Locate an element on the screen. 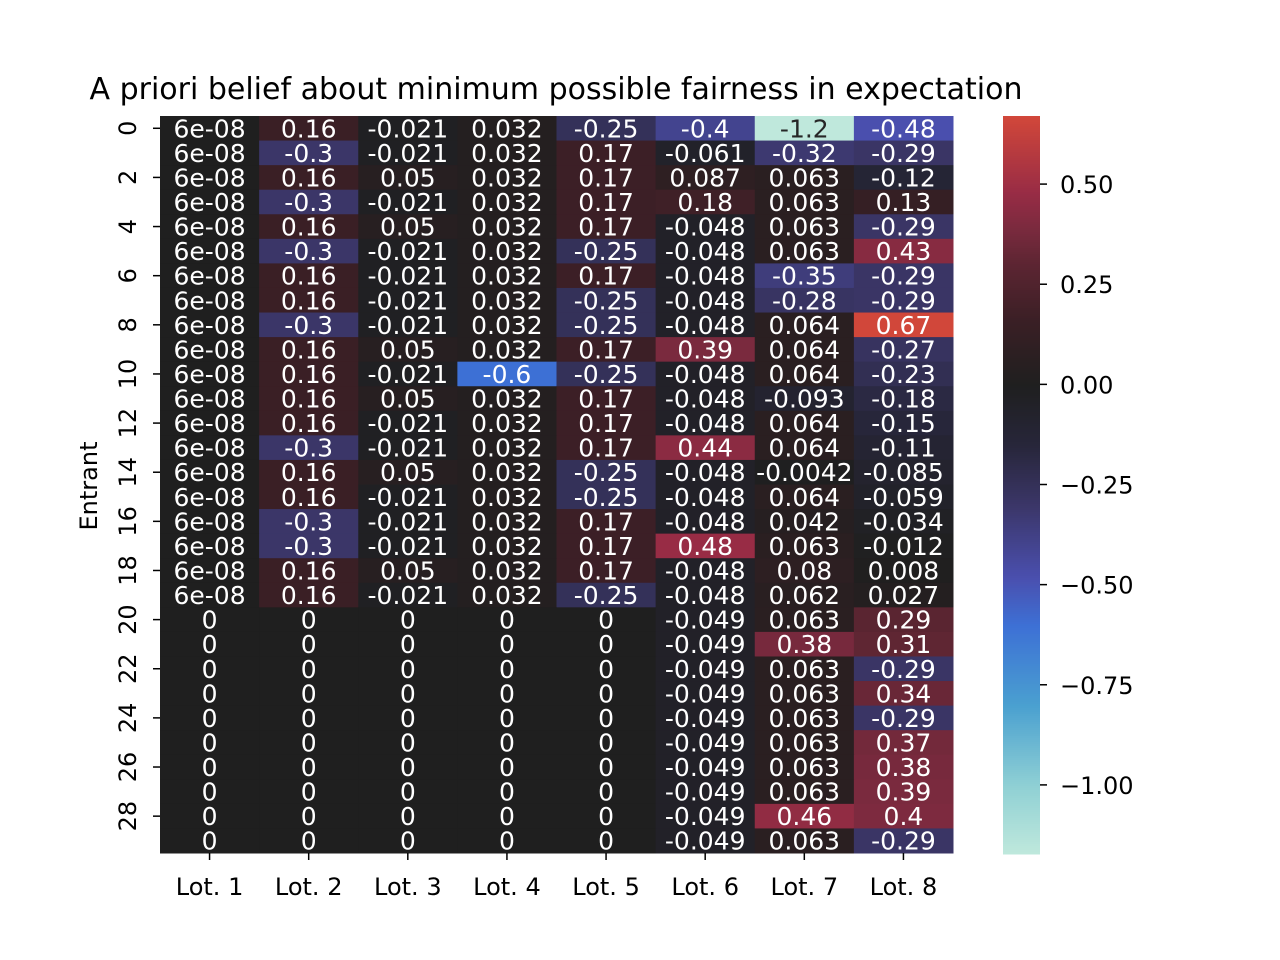 This screenshot has width=1280, height=960. cell-label: -0.0042 is located at coordinates (804, 472).